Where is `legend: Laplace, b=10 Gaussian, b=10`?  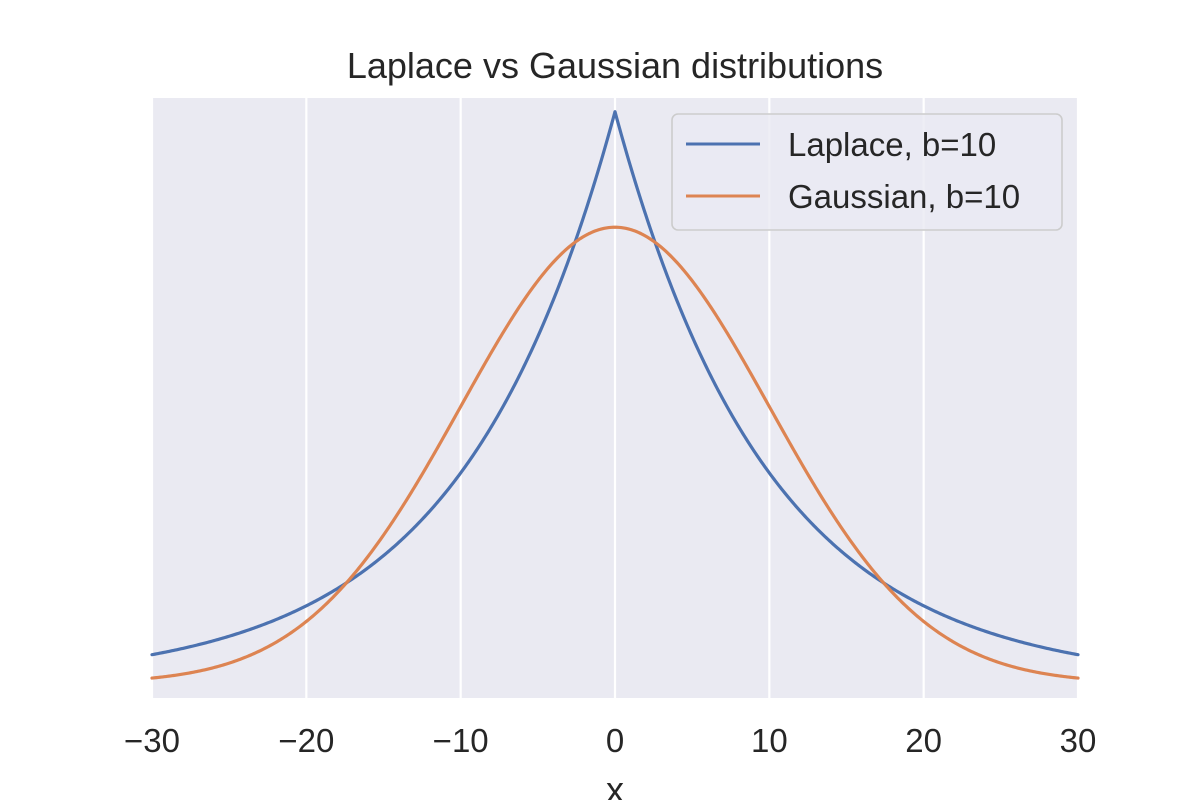 legend: Laplace, b=10 Gaussian, b=10 is located at coordinates (867, 172).